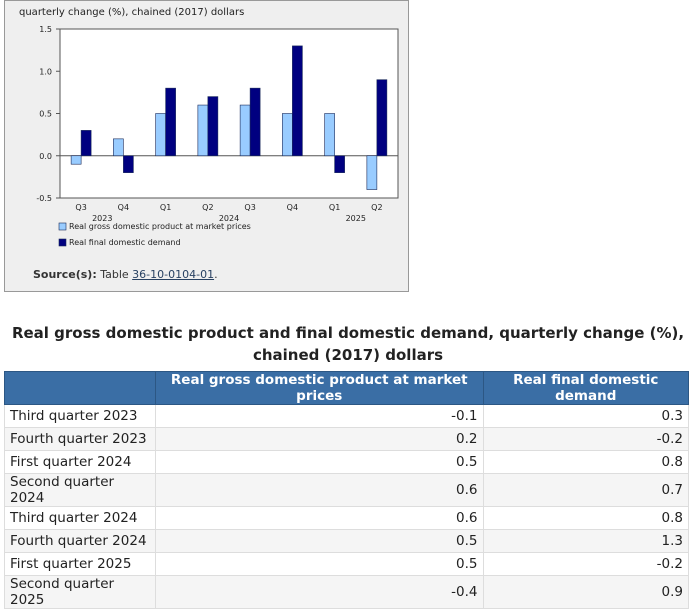 The image size is (696, 609). What do you see at coordinates (319, 439) in the screenshot?
I see `cell-gdp: 0.2` at bounding box center [319, 439].